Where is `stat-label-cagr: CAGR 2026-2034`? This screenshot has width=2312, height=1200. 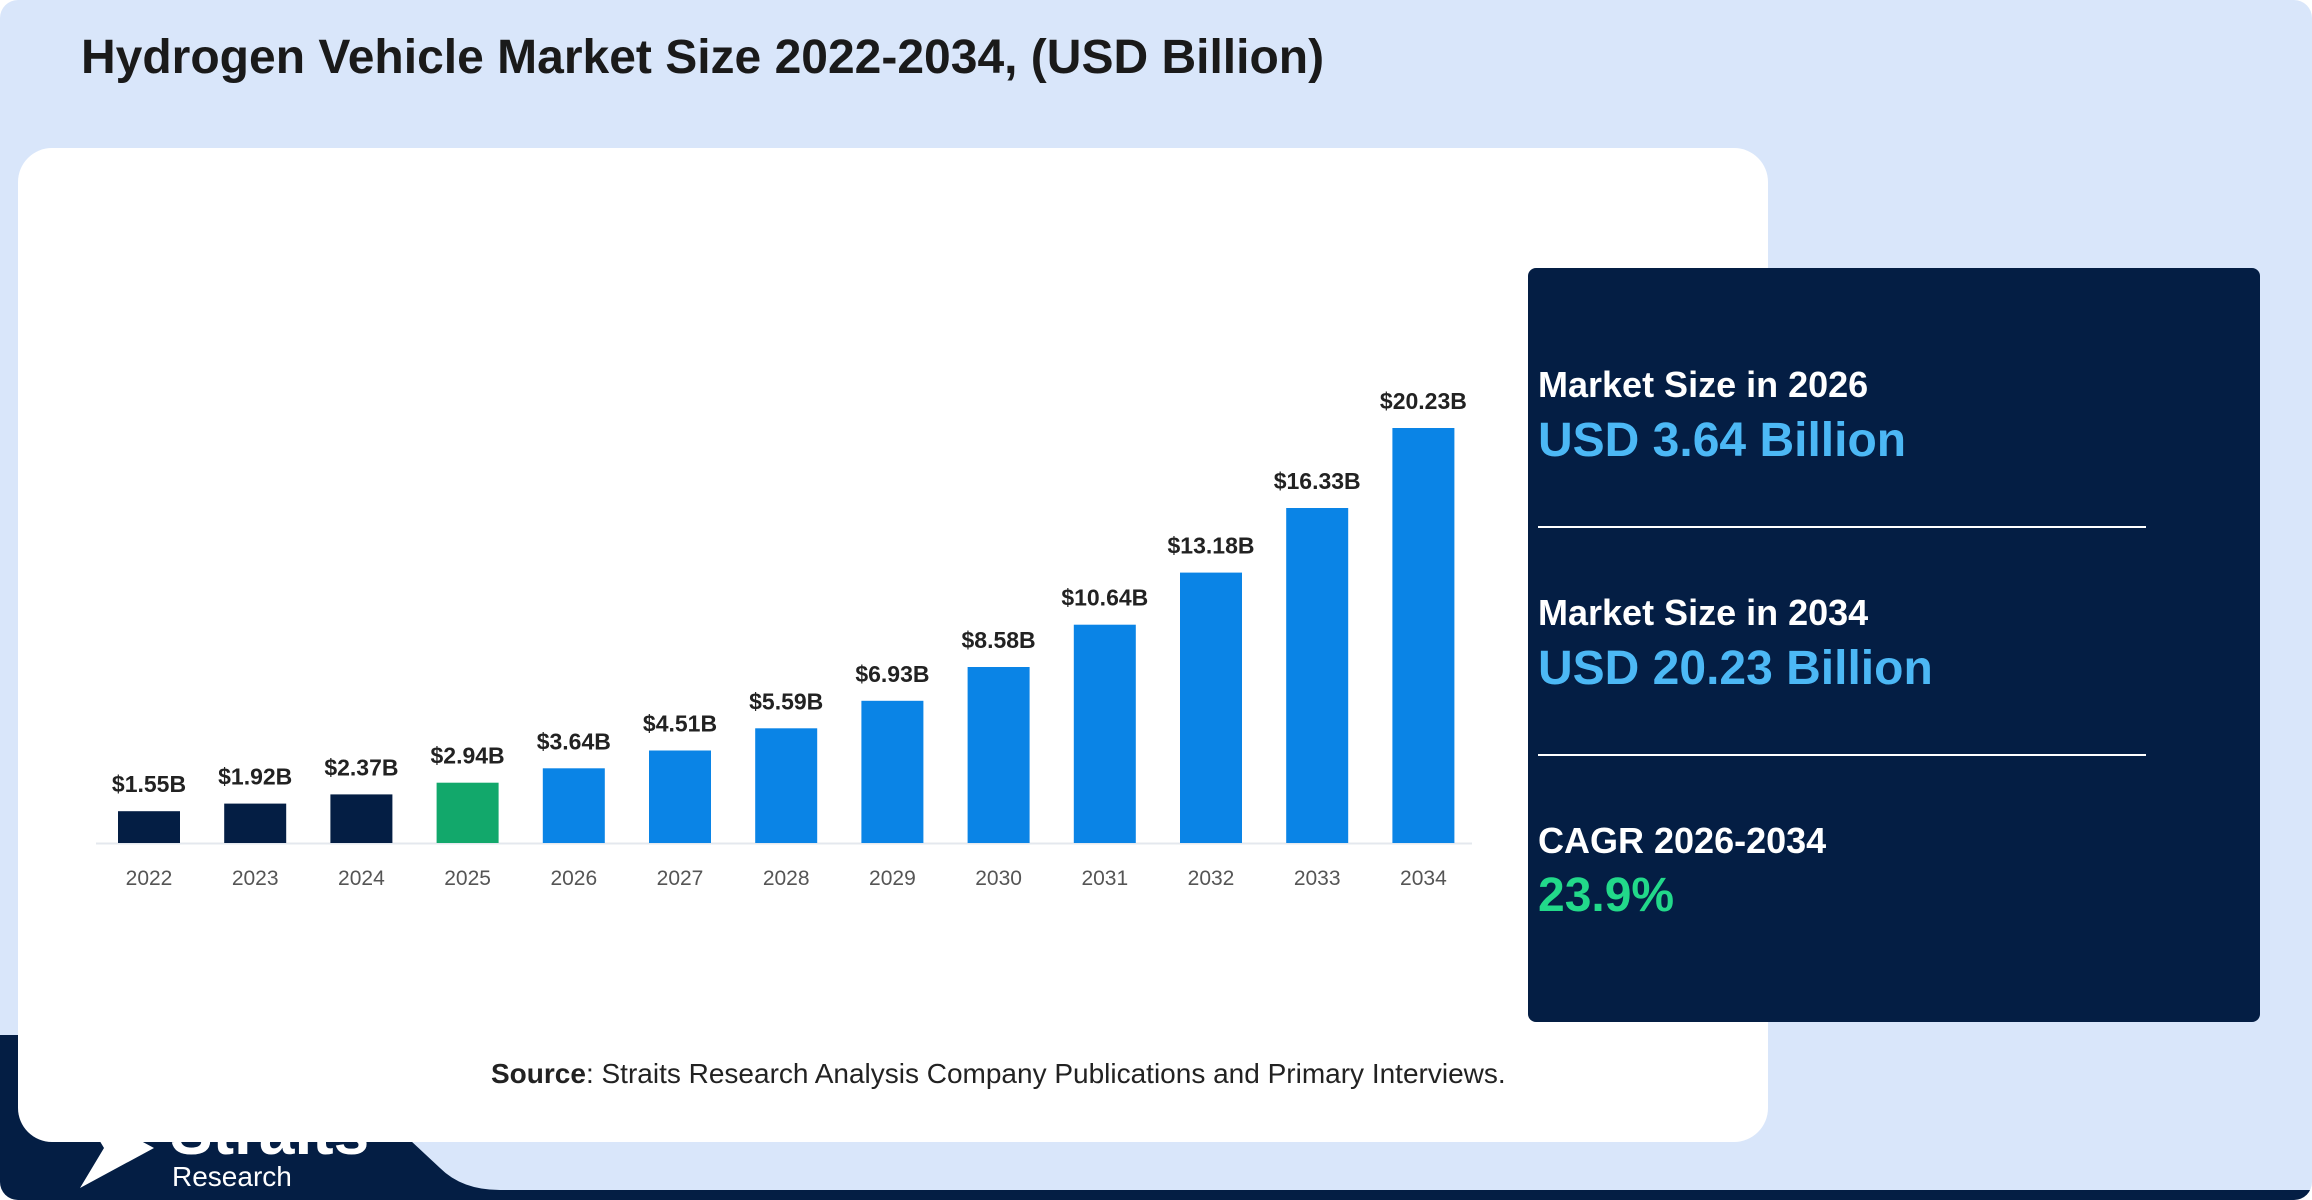
stat-label-cagr: CAGR 2026-2034 is located at coordinates (1682, 840).